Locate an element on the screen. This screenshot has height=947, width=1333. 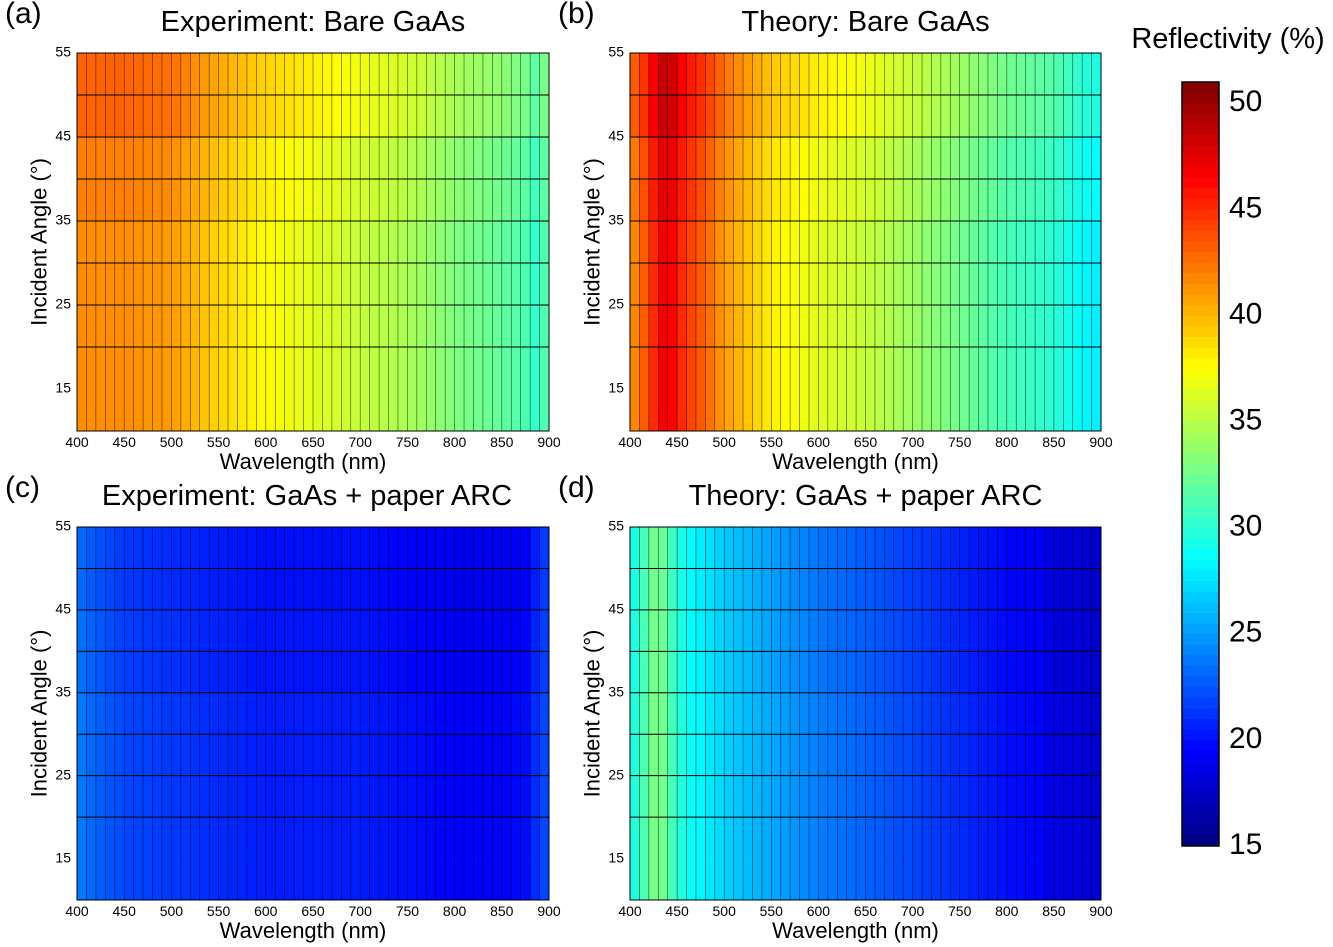
y-tick-label-c: 55 is located at coordinates (63, 526).